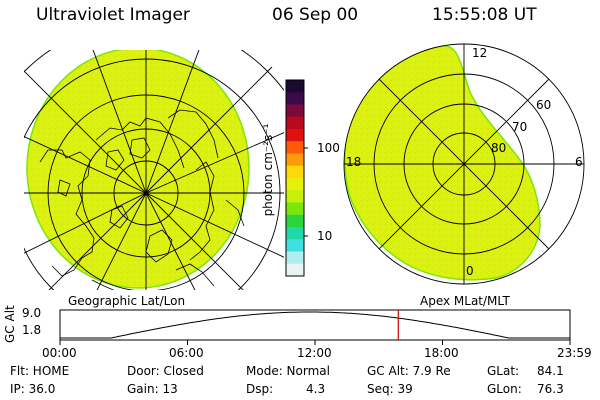 This screenshot has width=600, height=400. Describe the element at coordinates (33, 389) in the screenshot. I see `info-ip: IP: 36.0` at that location.